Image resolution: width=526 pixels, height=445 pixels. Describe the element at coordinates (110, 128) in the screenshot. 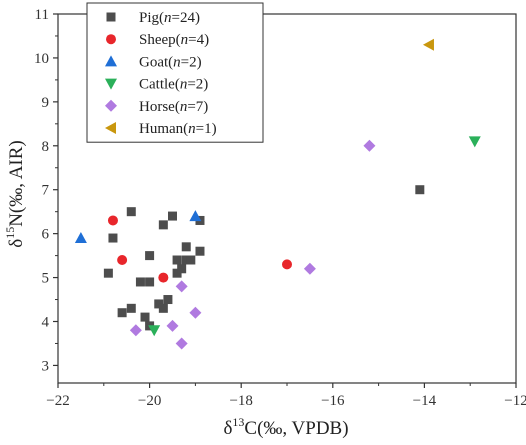

I see `legend-marker-human` at that location.